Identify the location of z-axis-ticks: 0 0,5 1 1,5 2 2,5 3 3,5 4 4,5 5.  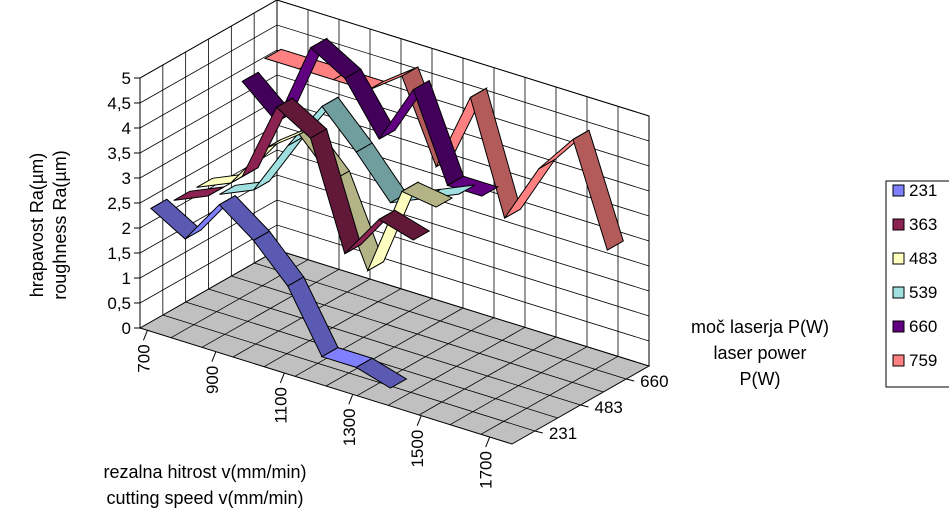
(123, 203).